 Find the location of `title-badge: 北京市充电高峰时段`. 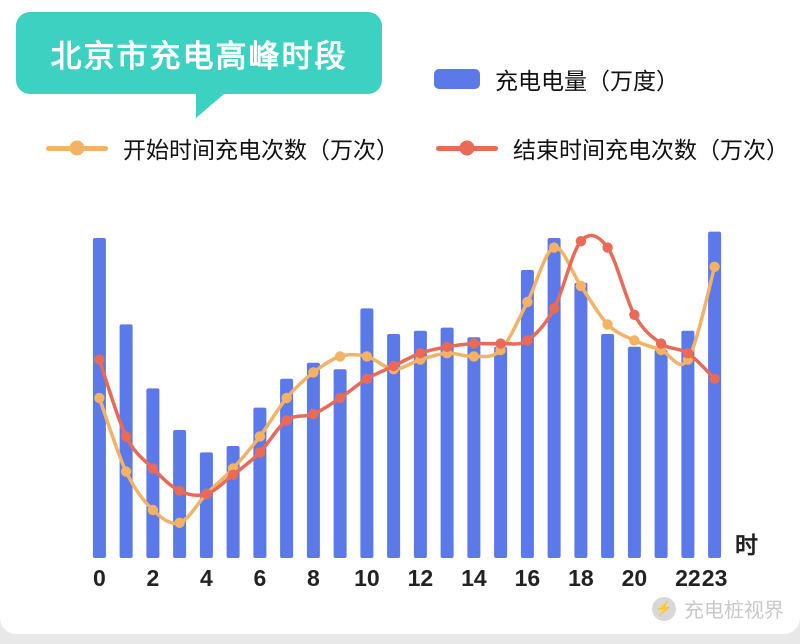

title-badge: 北京市充电高峰时段 is located at coordinates (199, 53).